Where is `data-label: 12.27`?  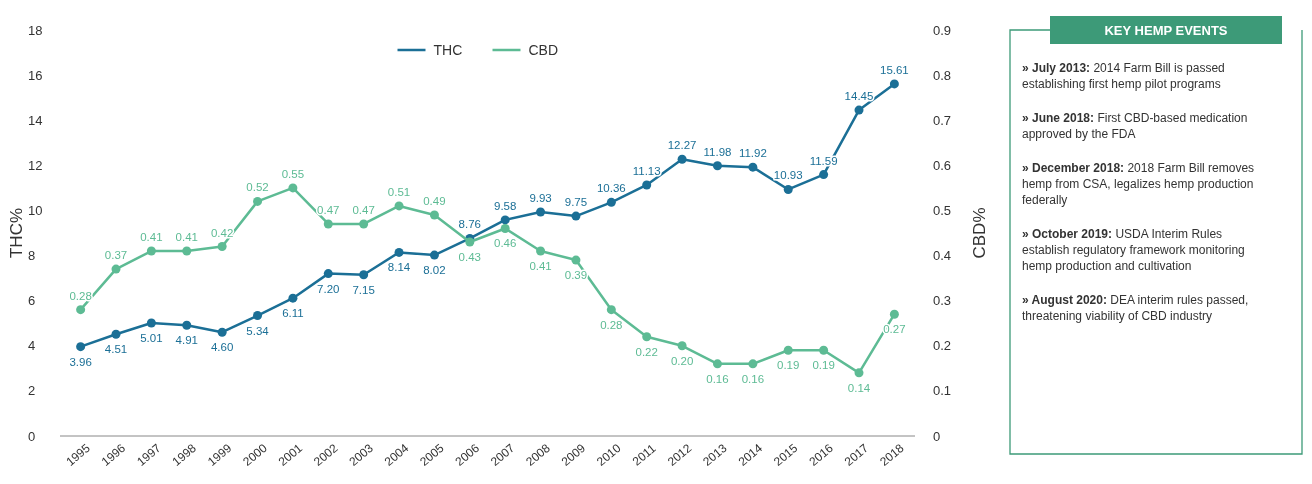
data-label: 12.27 is located at coordinates (682, 145).